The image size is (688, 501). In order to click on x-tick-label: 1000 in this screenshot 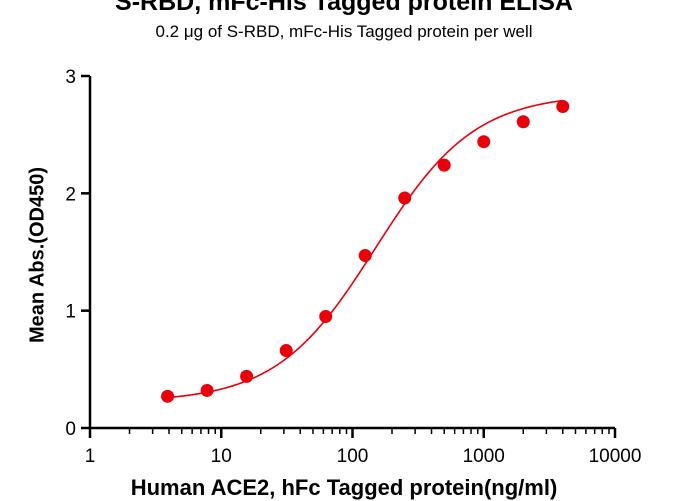, I will do `click(484, 456)`.